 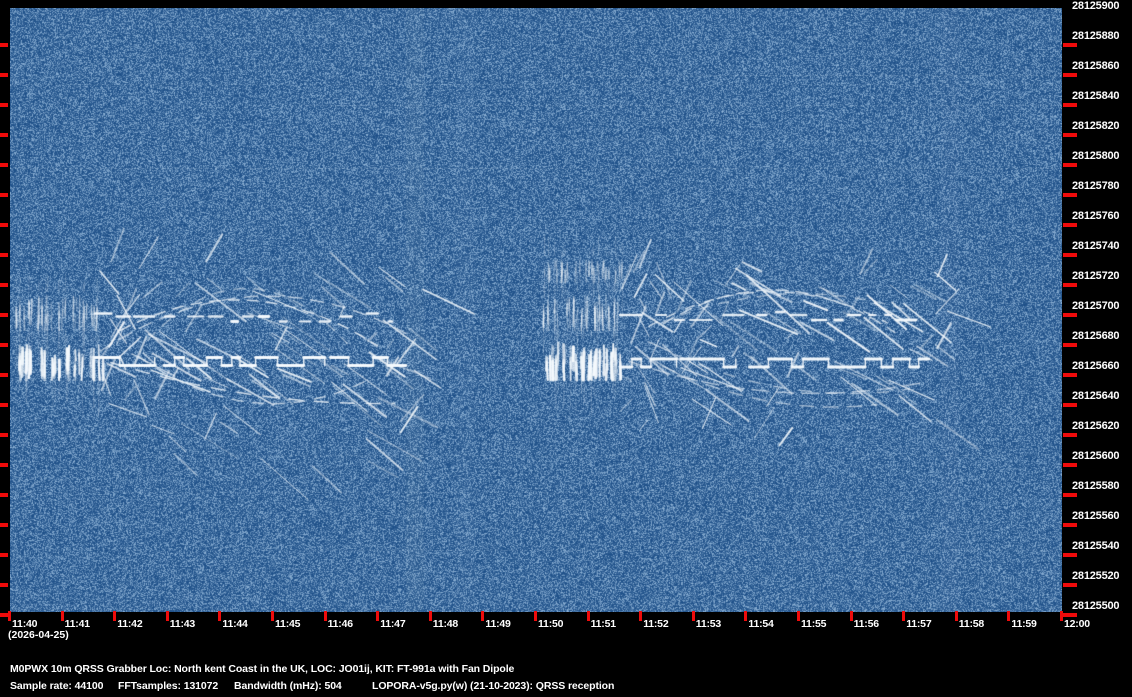 What do you see at coordinates (340, 624) in the screenshot?
I see `time-label: 11:46` at bounding box center [340, 624].